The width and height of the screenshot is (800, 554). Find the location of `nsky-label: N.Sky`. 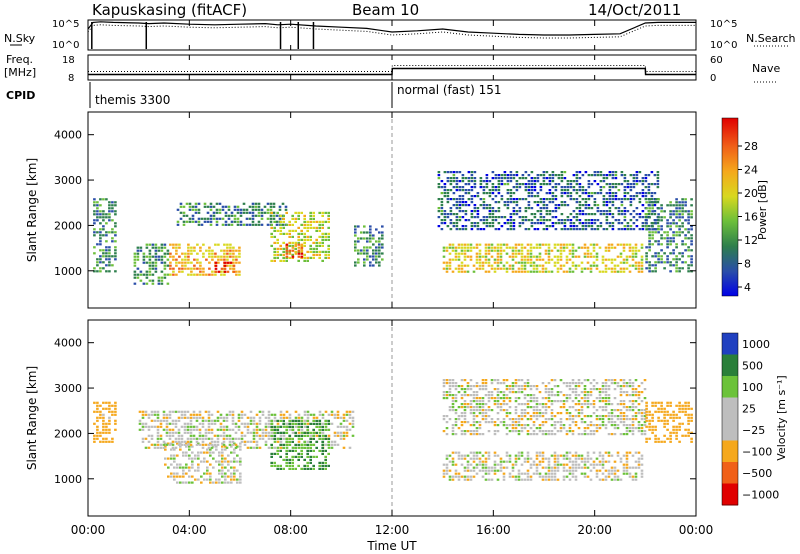

nsky-label: N.Sky is located at coordinates (20, 38).